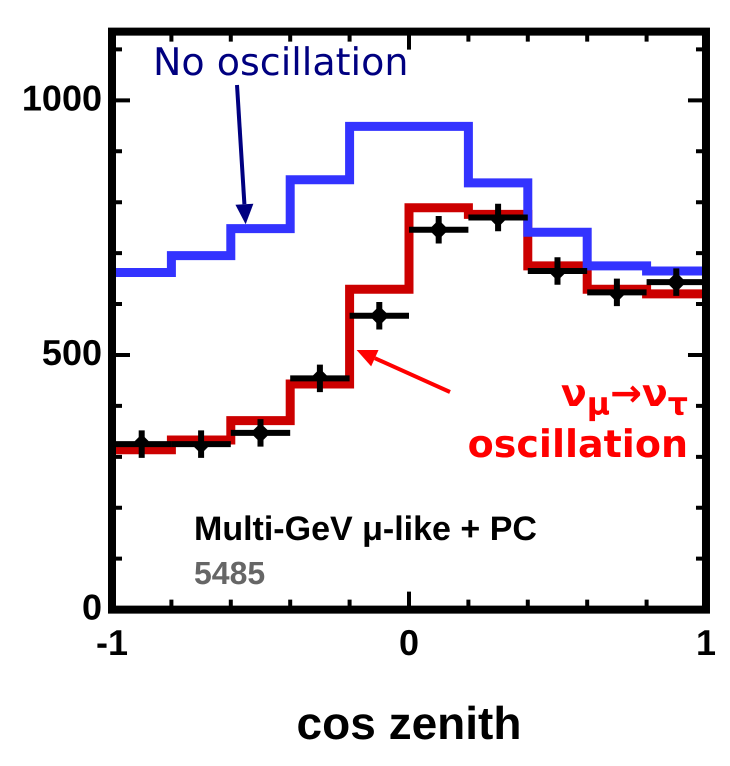  I want to click on x-axis-title: cos zenith, so click(409, 723).